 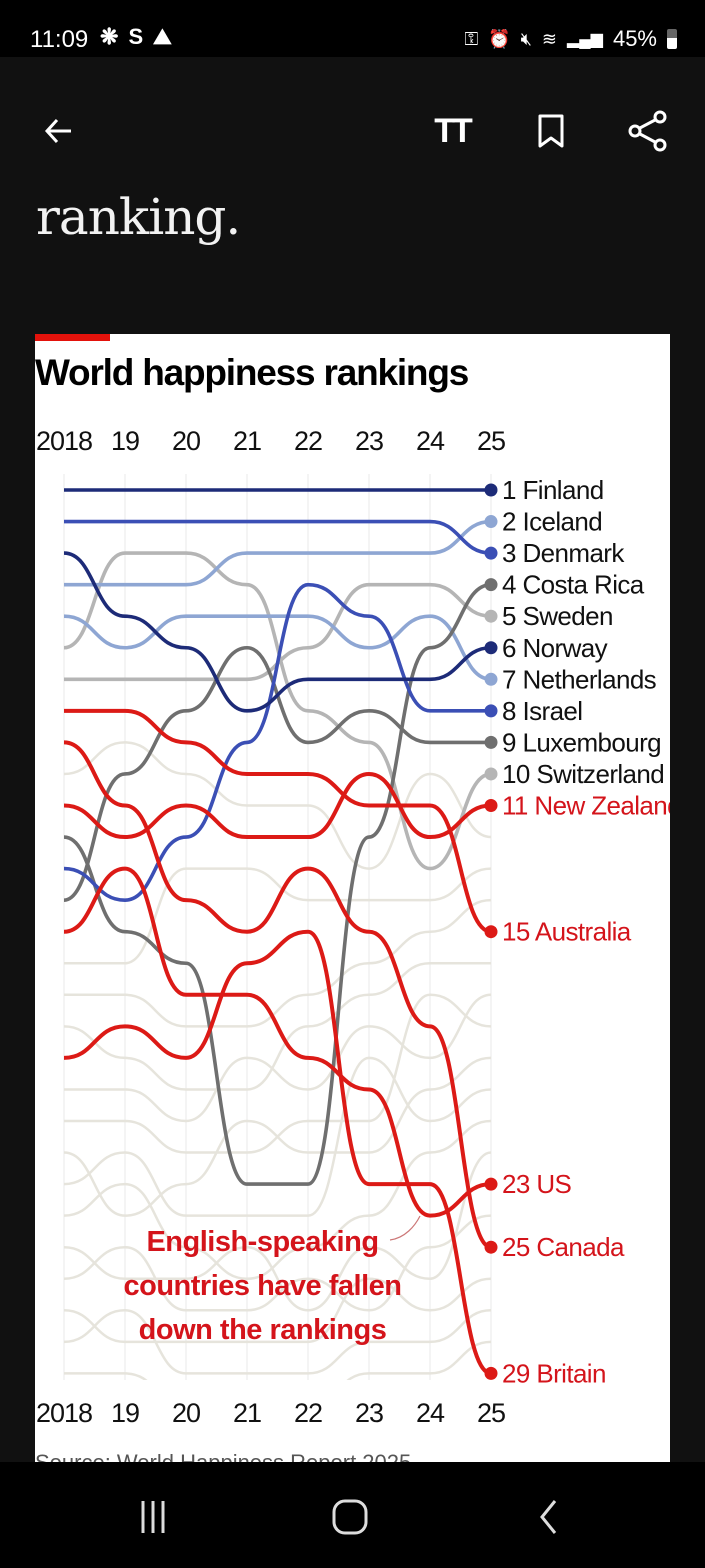 I want to click on series-label-canada: 25 Canada, so click(x=563, y=1247).